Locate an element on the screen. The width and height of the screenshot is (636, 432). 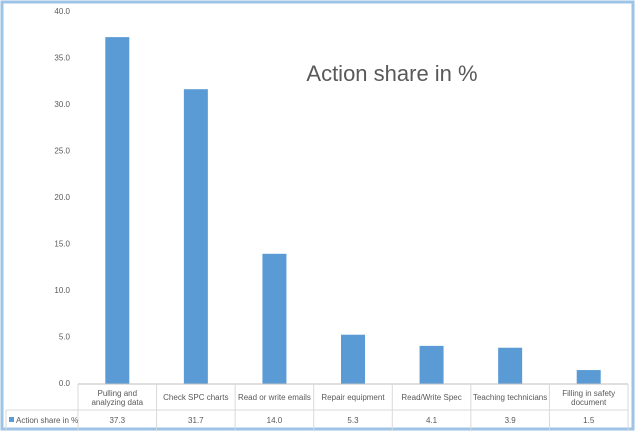
data-label: 37.3 is located at coordinates (117, 420).